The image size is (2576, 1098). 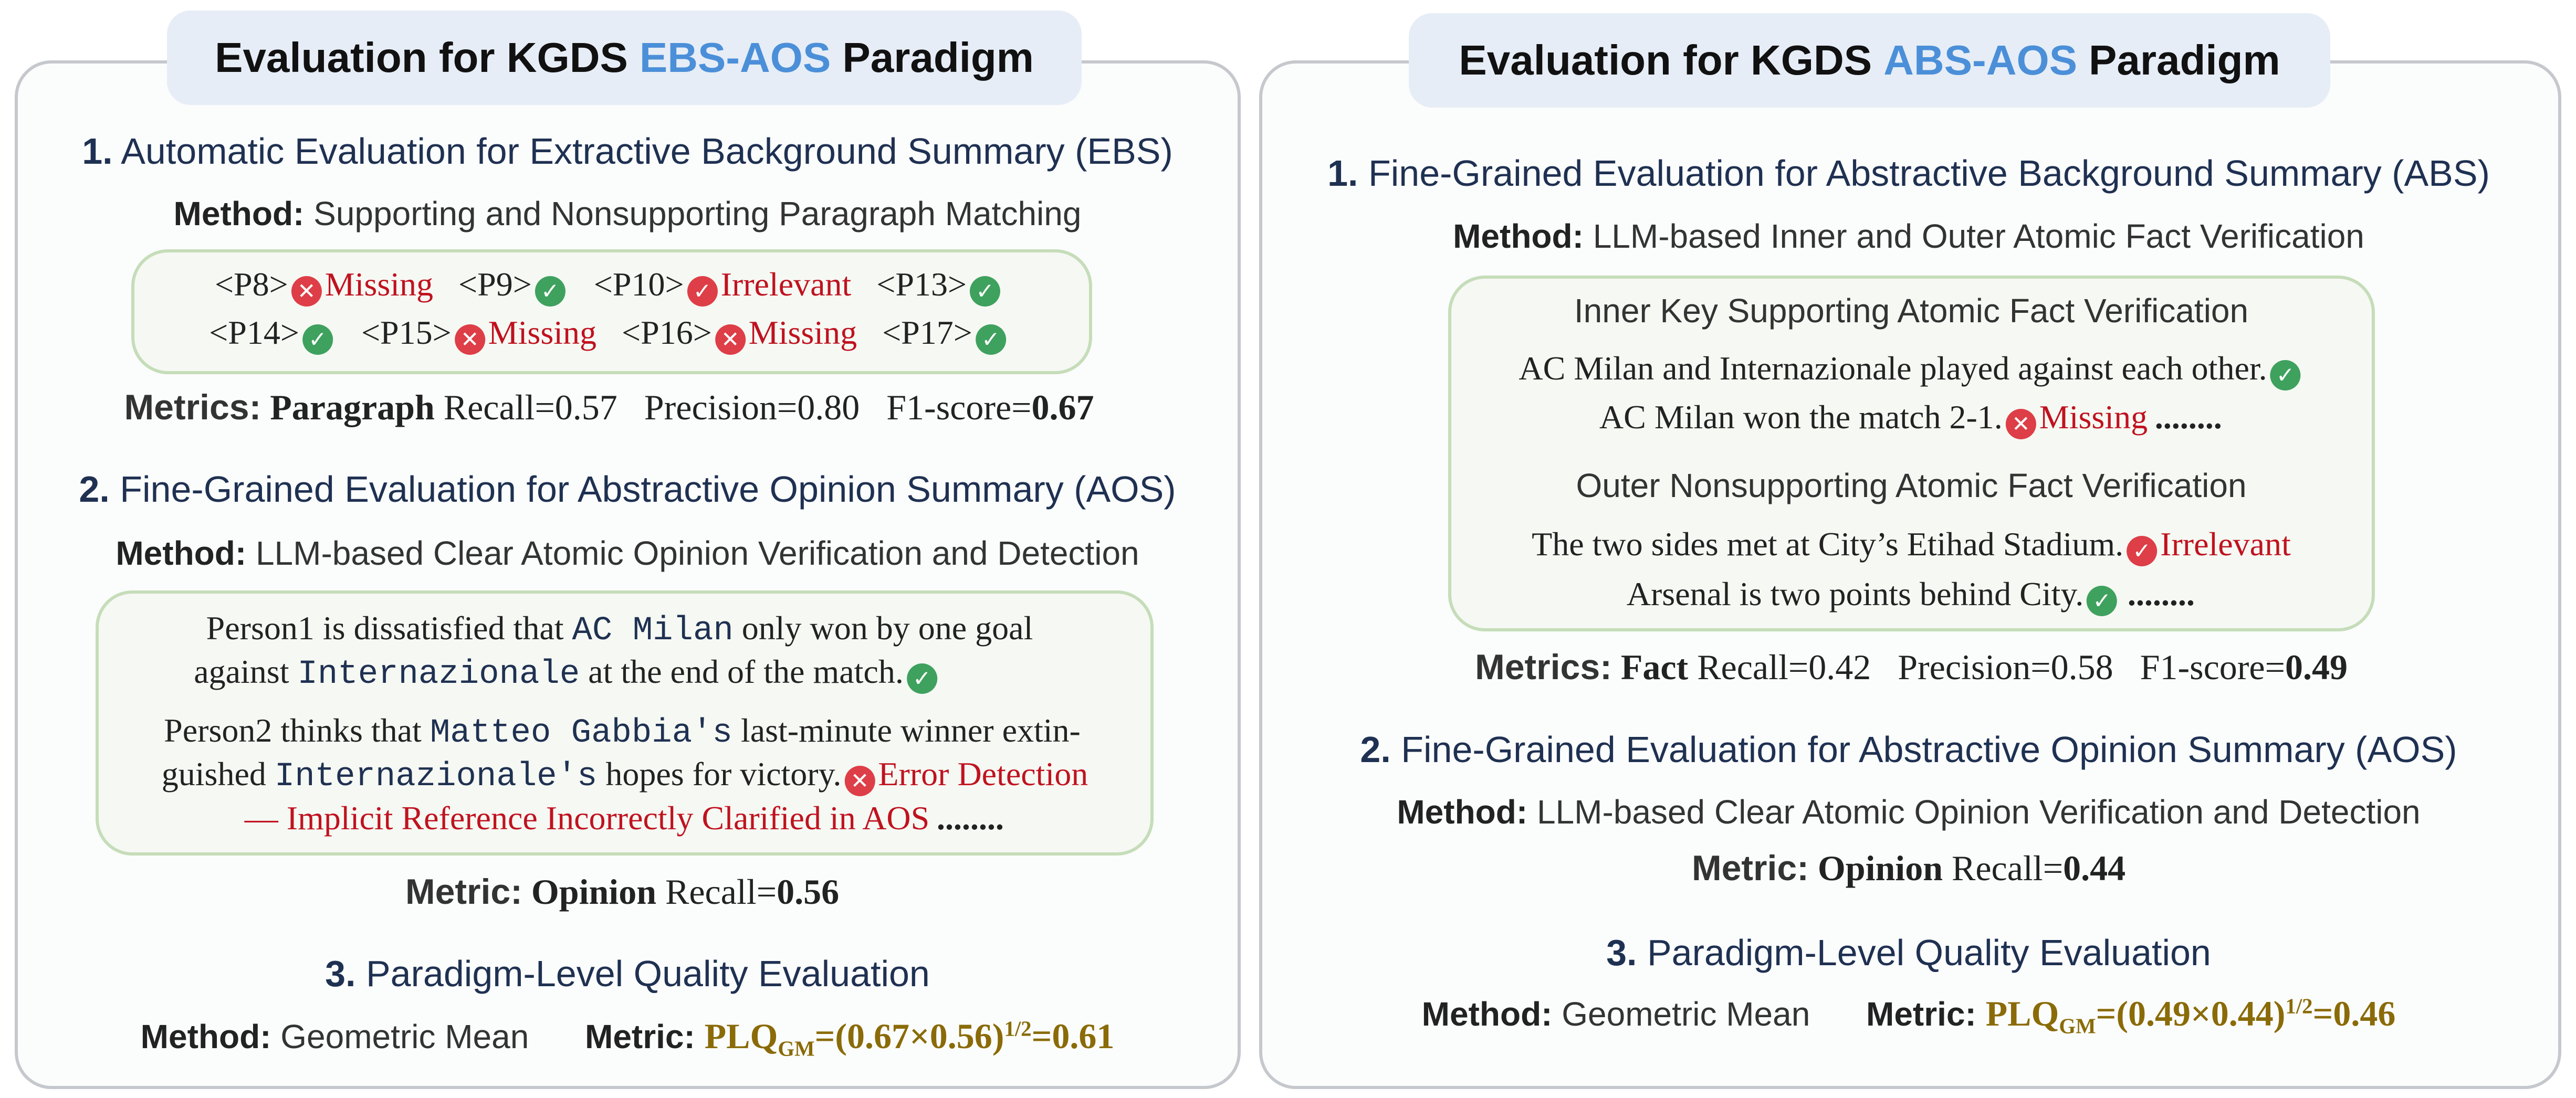 I want to click on paragraph-match-box, so click(x=611, y=311).